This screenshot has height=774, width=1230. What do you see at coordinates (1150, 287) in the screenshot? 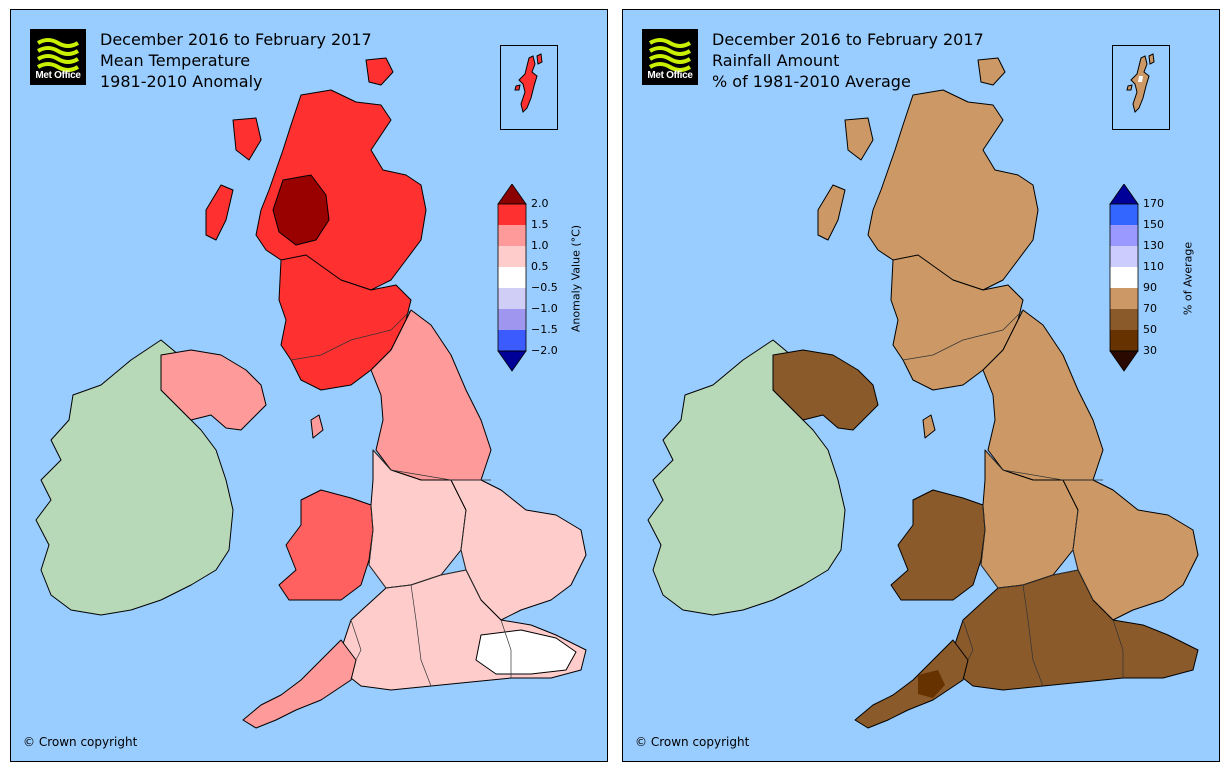
I see `colorbar-tick-label: 90` at bounding box center [1150, 287].